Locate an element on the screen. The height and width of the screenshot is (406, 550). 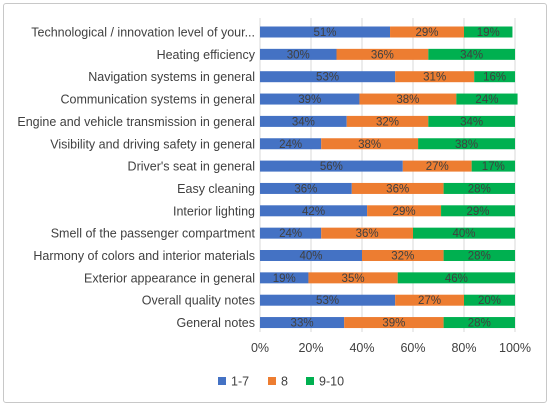
x-tick-label: 20% is located at coordinates (310, 348).